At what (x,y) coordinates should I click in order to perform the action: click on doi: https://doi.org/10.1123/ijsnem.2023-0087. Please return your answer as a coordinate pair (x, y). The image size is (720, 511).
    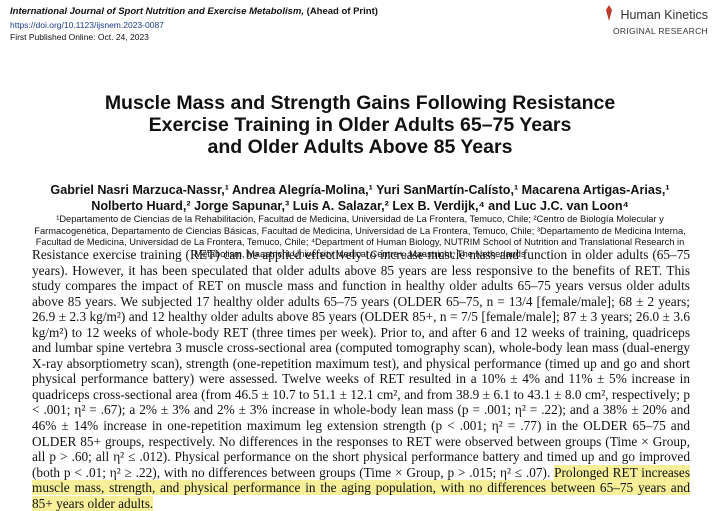
    Looking at the image, I should click on (87, 25).